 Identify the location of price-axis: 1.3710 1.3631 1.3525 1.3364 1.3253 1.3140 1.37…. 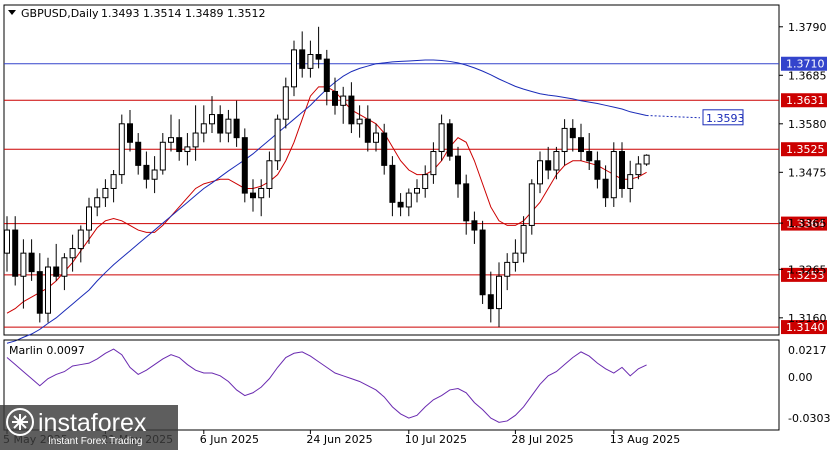
(803, 178).